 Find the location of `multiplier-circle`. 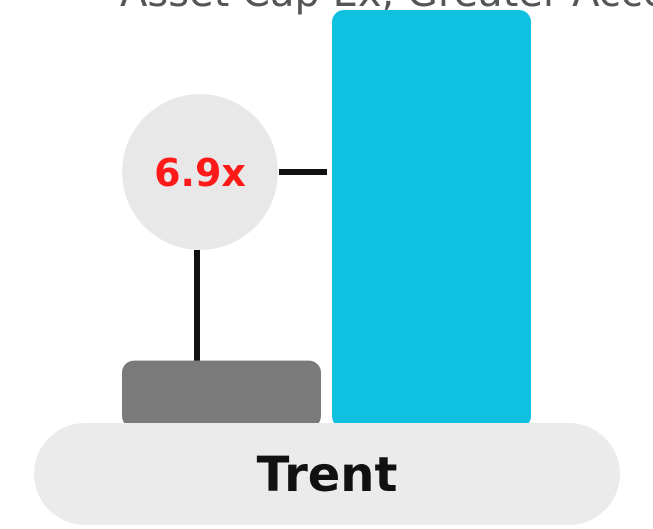

multiplier-circle is located at coordinates (200, 172).